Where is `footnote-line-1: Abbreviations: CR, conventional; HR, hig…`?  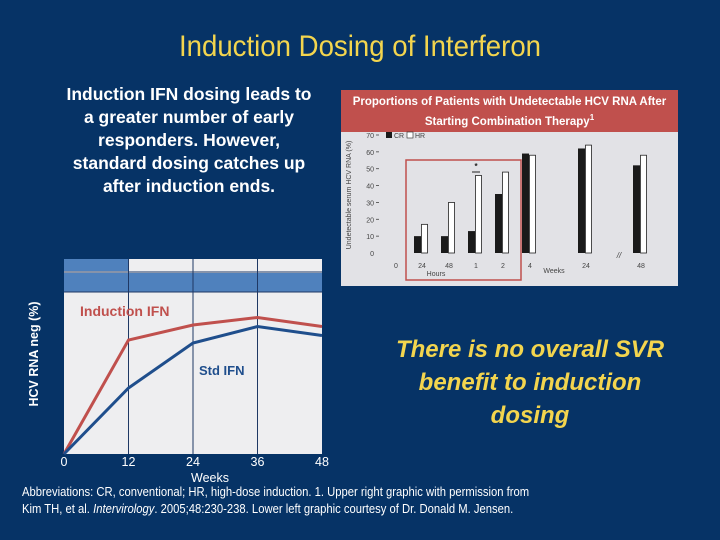 footnote-line-1: Abbreviations: CR, conventional; HR, hig… is located at coordinates (276, 492).